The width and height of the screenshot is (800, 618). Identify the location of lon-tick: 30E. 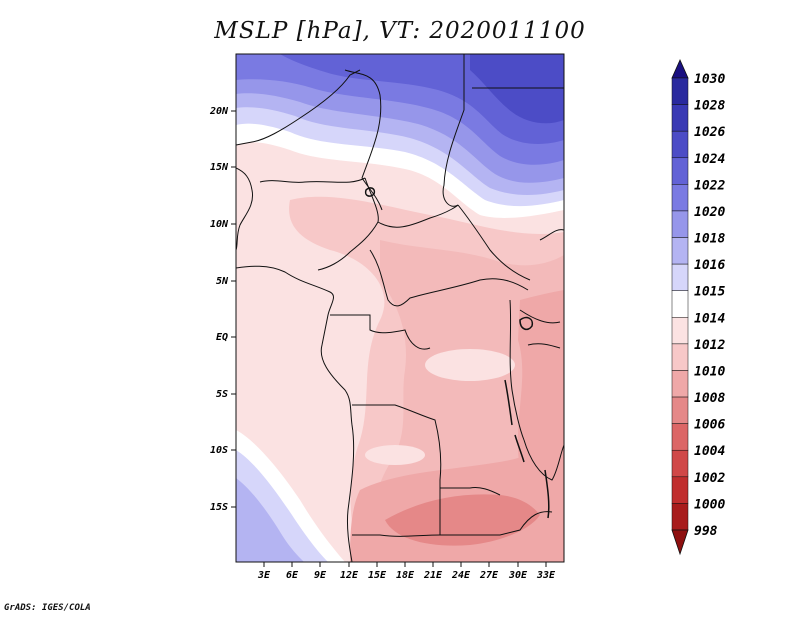
(518, 575).